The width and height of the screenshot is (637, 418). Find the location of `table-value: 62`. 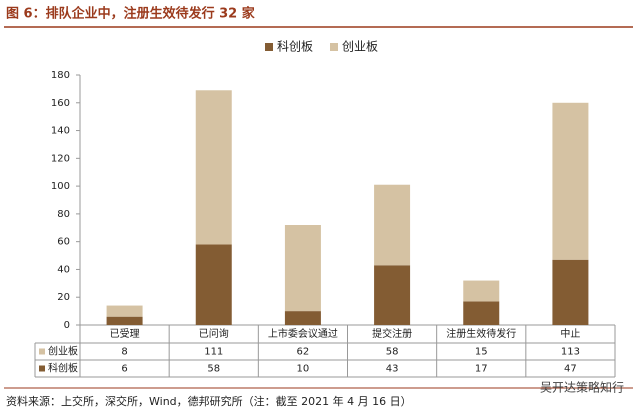

table-value: 62 is located at coordinates (303, 352).